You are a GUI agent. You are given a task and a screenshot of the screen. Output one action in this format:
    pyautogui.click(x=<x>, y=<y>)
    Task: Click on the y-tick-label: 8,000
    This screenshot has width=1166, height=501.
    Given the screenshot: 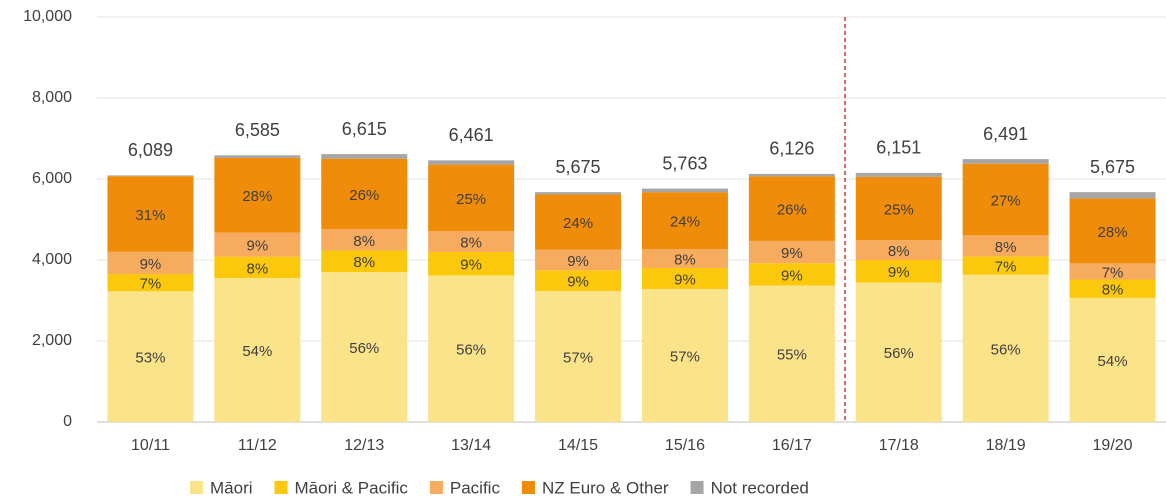 What is the action you would take?
    pyautogui.click(x=52, y=97)
    